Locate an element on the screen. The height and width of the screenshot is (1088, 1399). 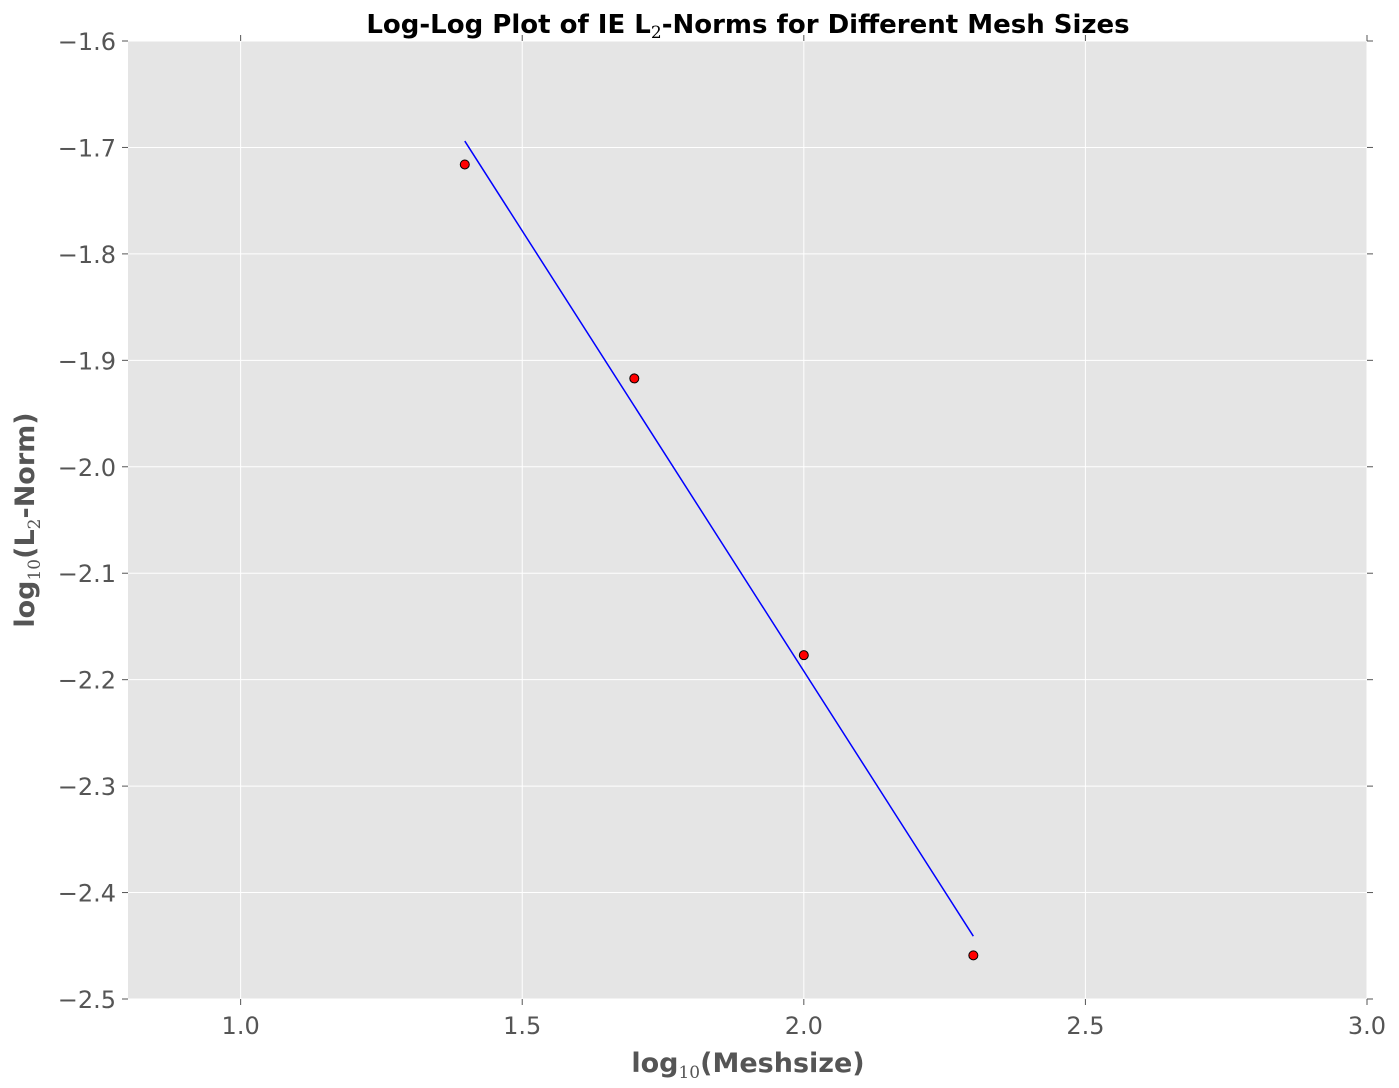
y-tick-label: −1.7 is located at coordinates (87, 148).